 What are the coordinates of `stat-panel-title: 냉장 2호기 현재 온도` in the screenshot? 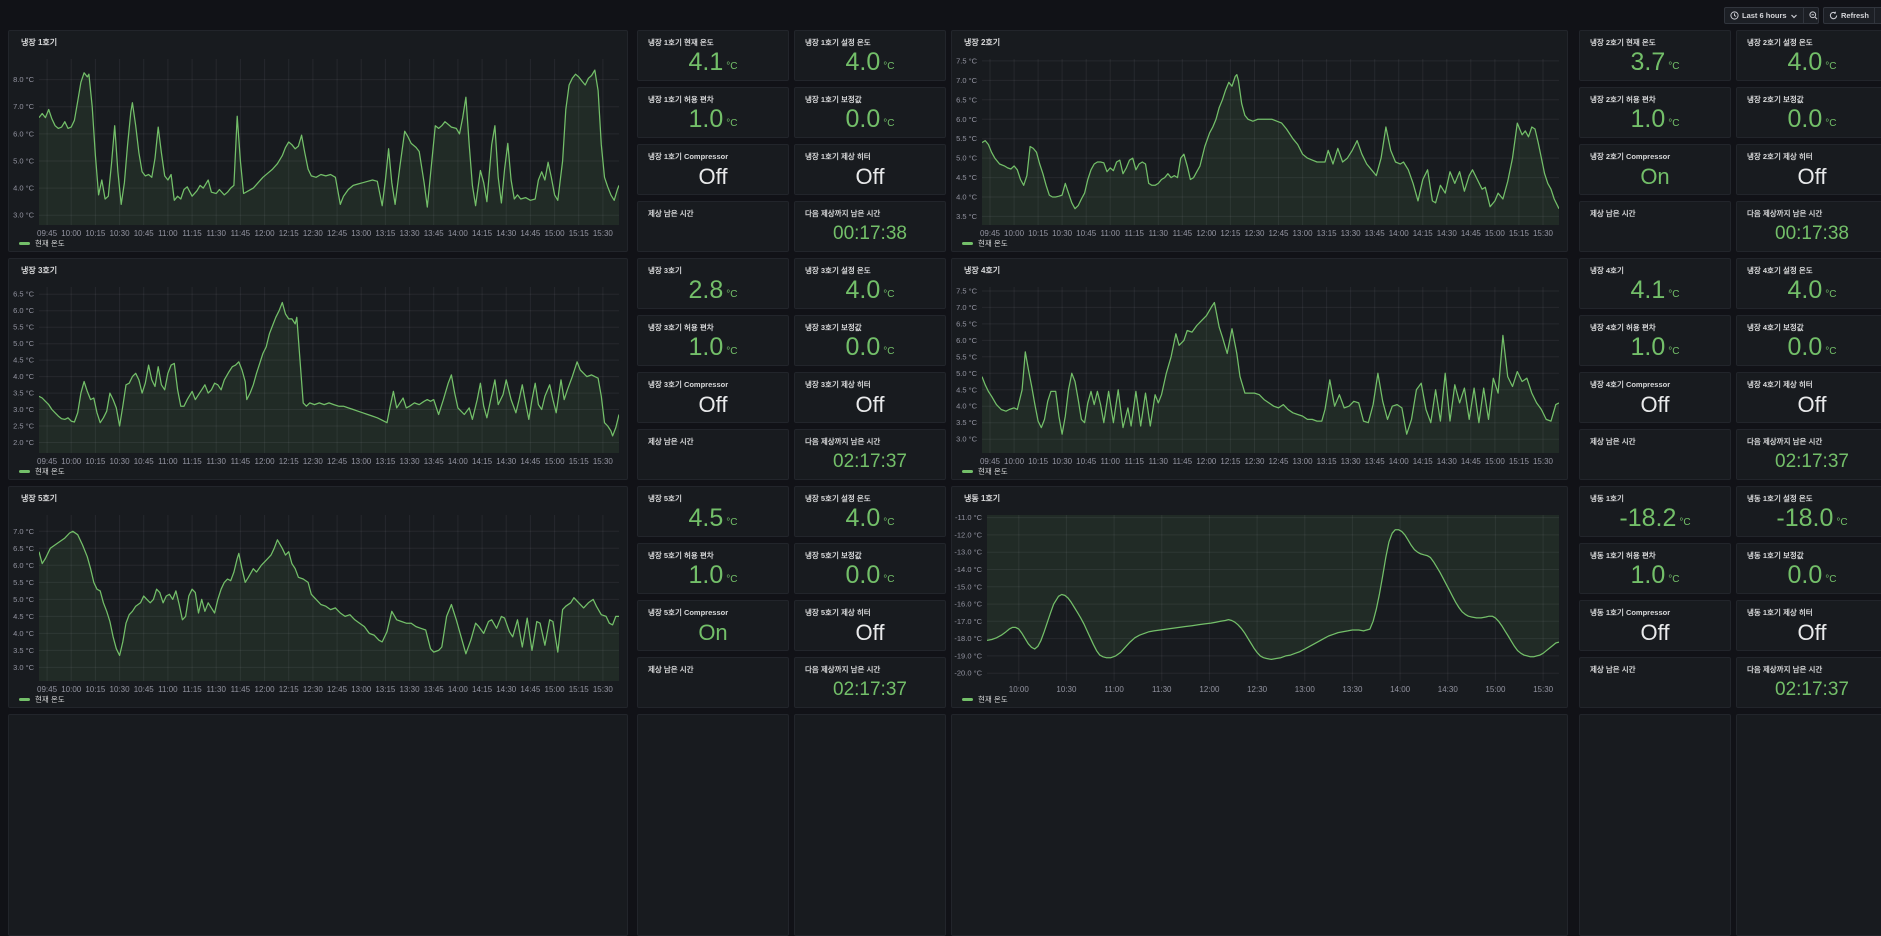 It's located at (1623, 42).